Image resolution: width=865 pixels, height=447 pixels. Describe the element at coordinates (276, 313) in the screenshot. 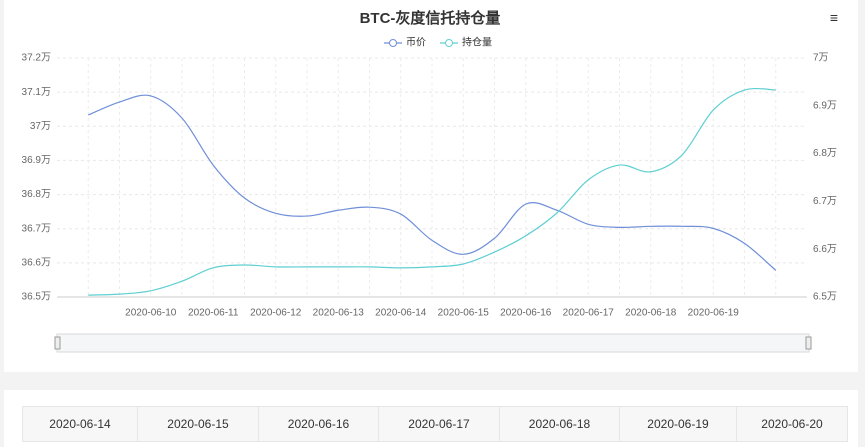

I see `x-tick-label: 2020-06-12` at that location.